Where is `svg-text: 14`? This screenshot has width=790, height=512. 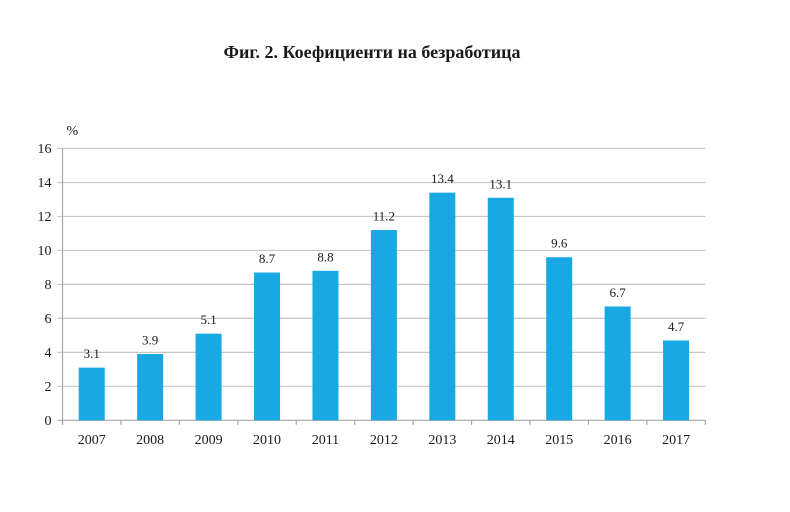
svg-text: 14 is located at coordinates (45, 183).